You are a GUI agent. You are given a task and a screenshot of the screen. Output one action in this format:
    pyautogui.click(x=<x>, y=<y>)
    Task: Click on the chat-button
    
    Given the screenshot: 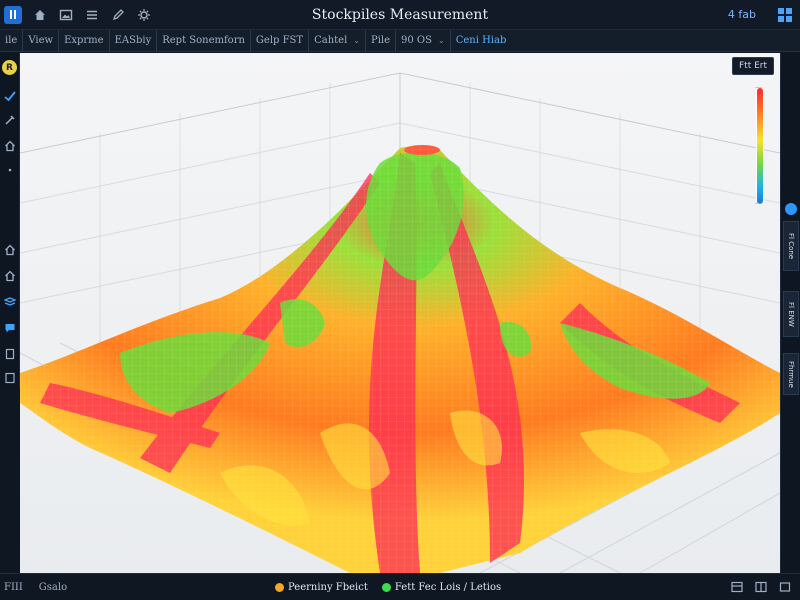 What is the action you would take?
    pyautogui.click(x=9, y=327)
    